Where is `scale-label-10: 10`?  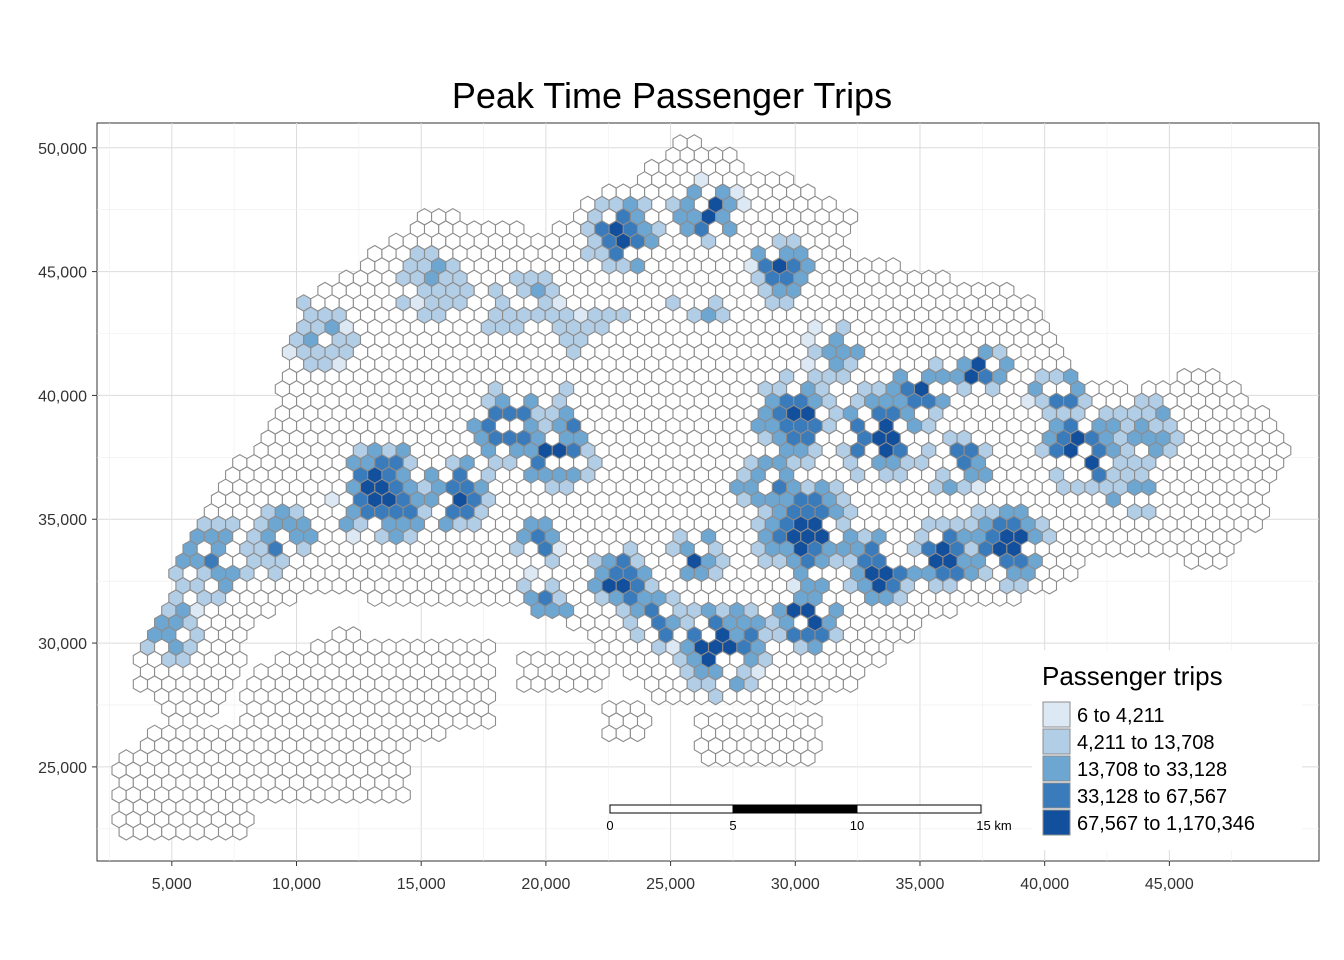
scale-label-10: 10 is located at coordinates (857, 825).